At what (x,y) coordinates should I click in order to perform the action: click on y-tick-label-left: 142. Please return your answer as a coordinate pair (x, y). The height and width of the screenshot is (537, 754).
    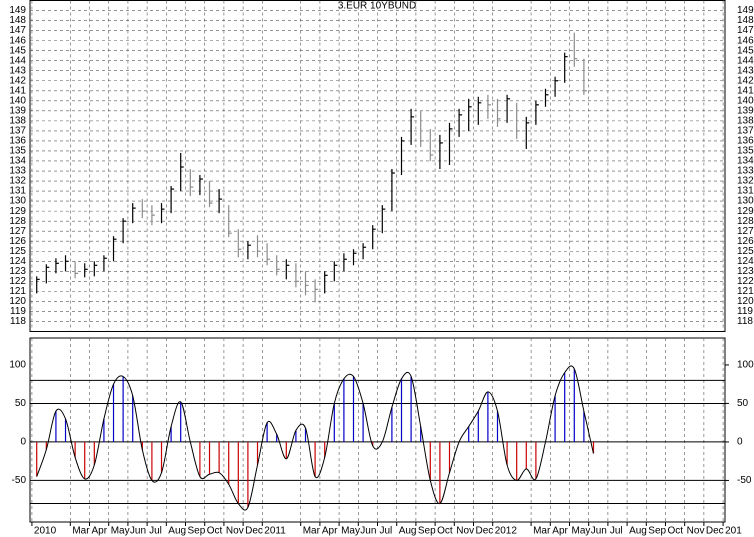
    Looking at the image, I should click on (17, 80).